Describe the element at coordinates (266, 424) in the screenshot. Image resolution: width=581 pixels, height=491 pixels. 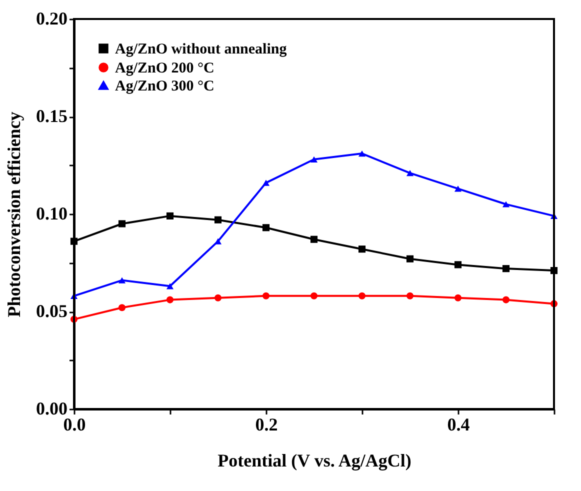
I see `x-tick-label: 0.2` at that location.